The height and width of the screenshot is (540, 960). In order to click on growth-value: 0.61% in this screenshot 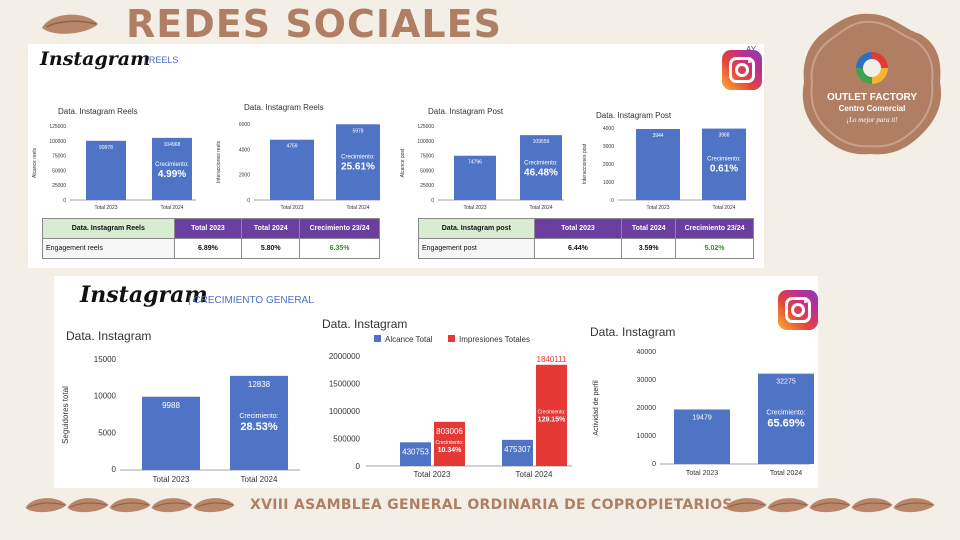, I will do `click(724, 169)`.